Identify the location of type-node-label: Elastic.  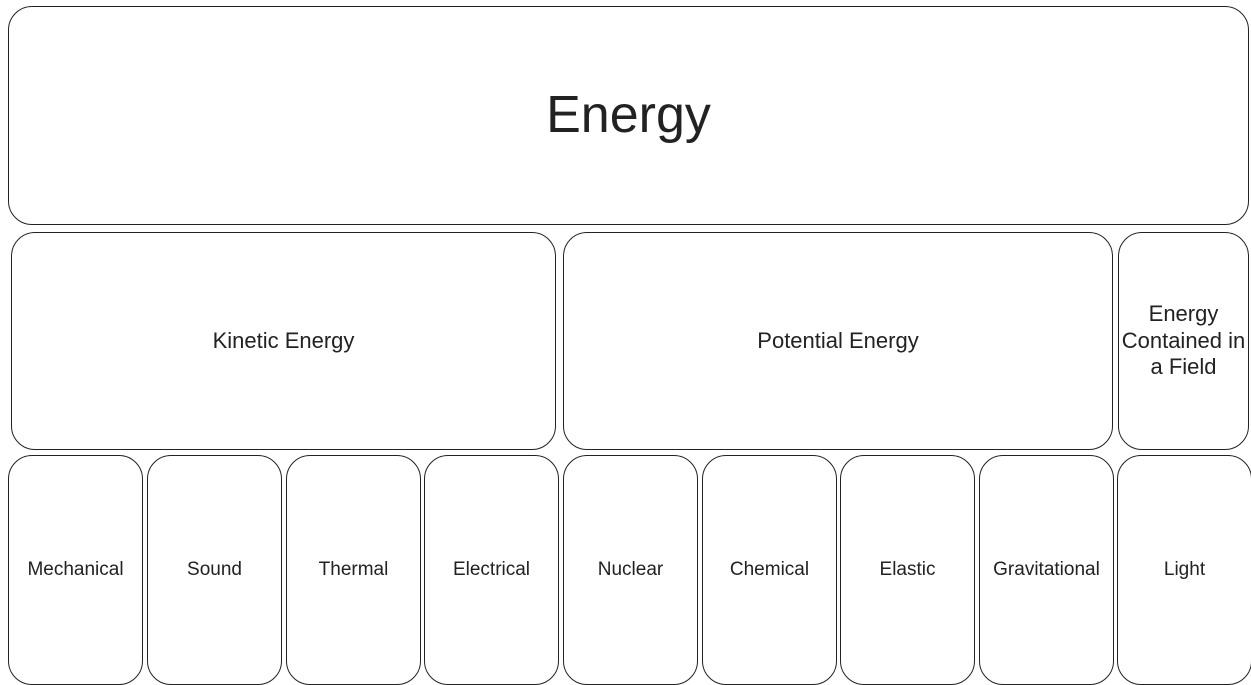
(907, 569).